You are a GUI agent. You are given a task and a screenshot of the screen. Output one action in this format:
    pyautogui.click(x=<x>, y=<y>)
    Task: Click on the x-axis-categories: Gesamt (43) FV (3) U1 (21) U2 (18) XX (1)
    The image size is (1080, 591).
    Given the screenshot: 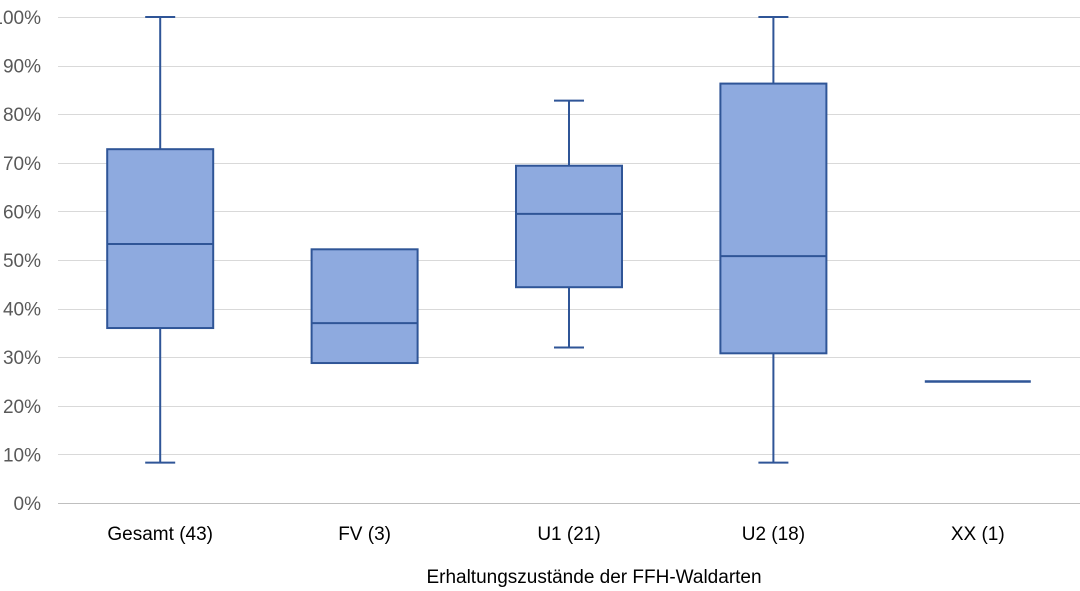 What is the action you would take?
    pyautogui.click(x=555, y=534)
    